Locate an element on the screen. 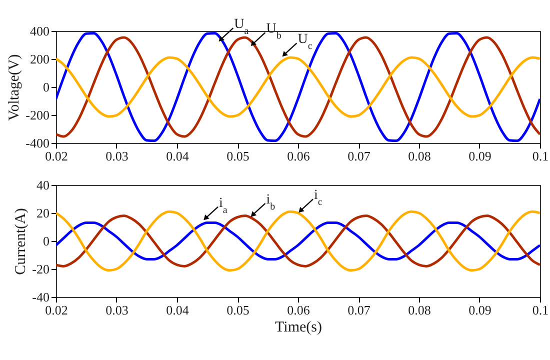 The width and height of the screenshot is (550, 360). y-tick-label: -400 is located at coordinates (38, 143).